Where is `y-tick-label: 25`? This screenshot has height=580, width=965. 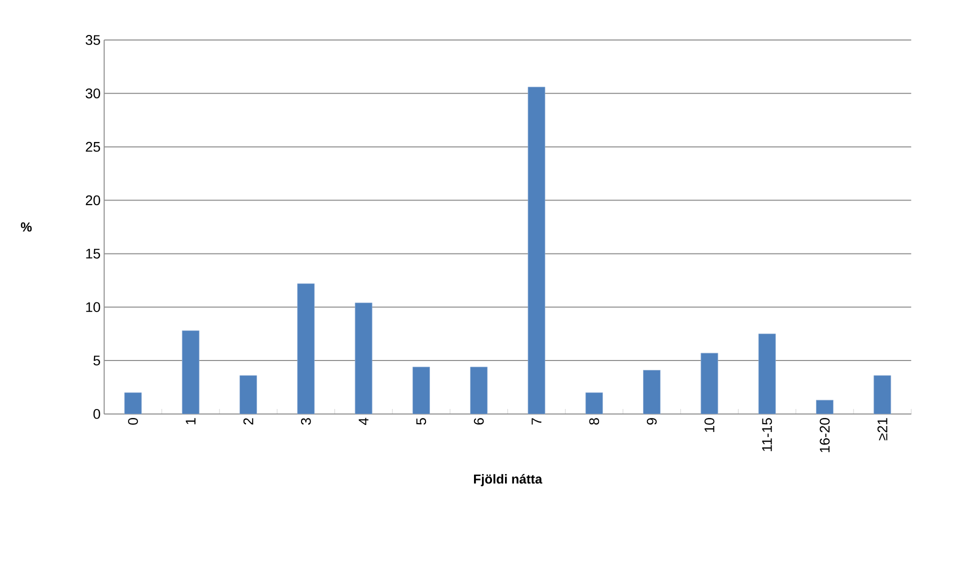
y-tick-label: 25 is located at coordinates (93, 147).